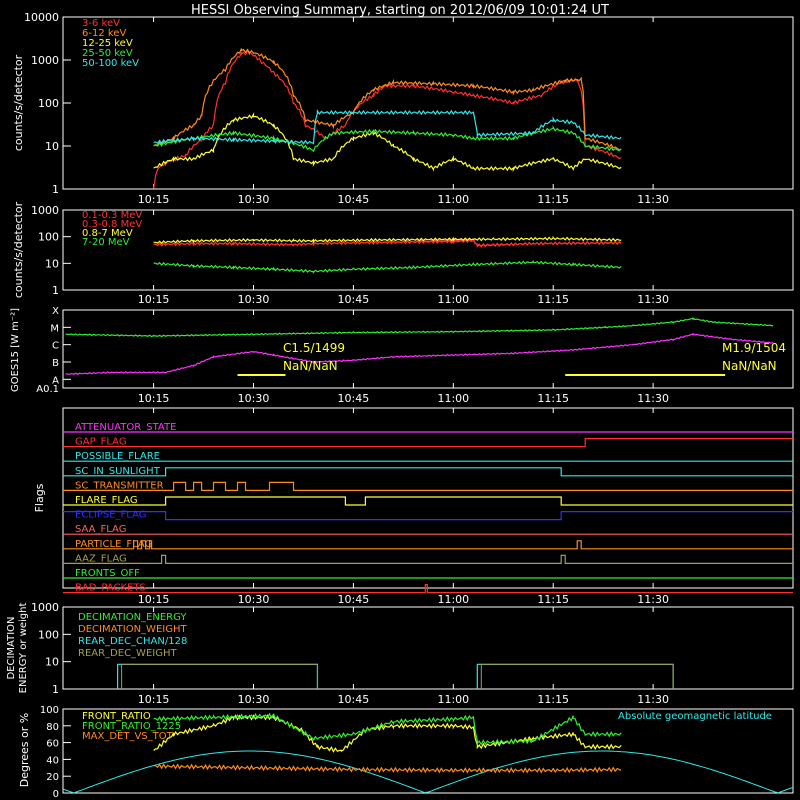 The height and width of the screenshot is (800, 800). I want to click on legend-entry: REAR_DEC_CHAN/128, so click(132, 641).